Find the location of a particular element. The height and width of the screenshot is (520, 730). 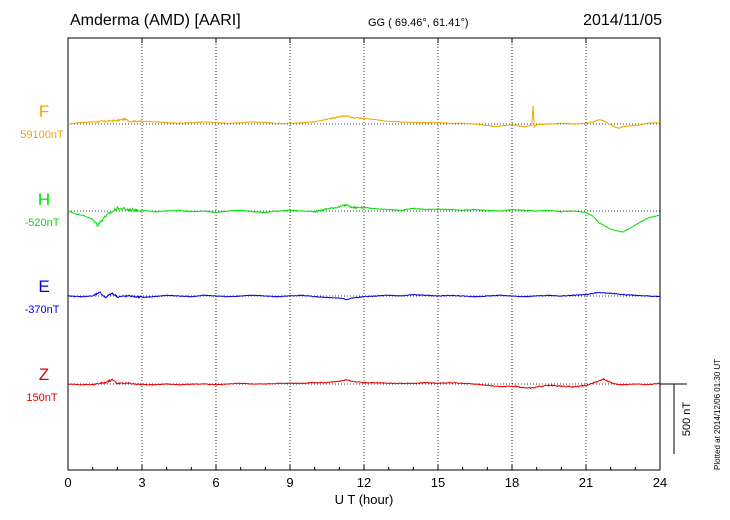

x-tick-label-18: 18 is located at coordinates (512, 482).